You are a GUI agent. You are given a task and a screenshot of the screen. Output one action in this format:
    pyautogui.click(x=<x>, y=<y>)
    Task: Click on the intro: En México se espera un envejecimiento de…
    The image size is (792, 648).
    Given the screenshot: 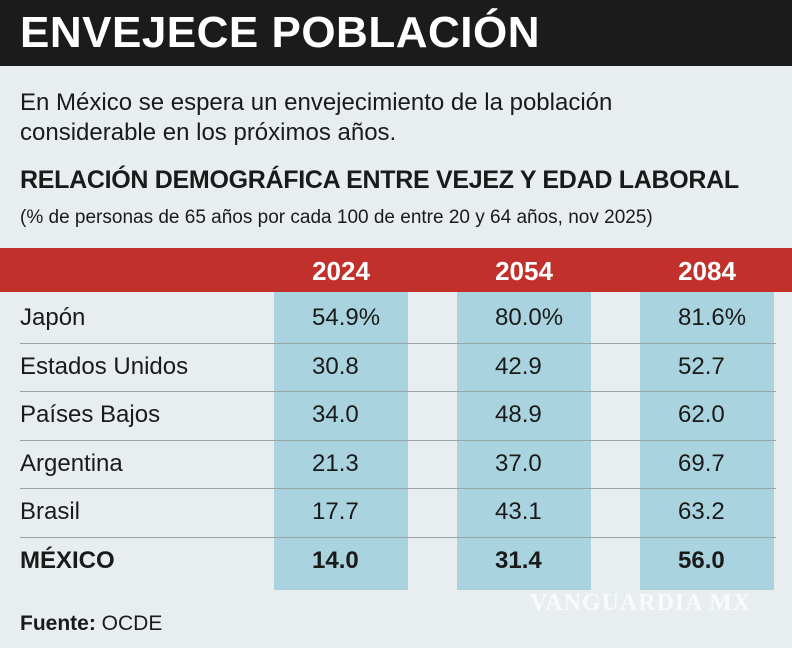 What is the action you would take?
    pyautogui.click(x=316, y=117)
    